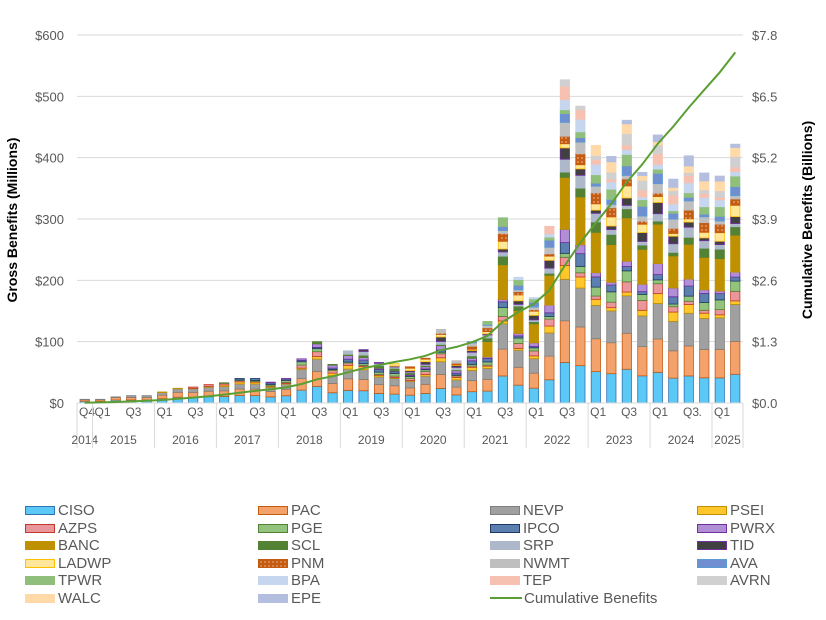  Describe the element at coordinates (642, 228) in the screenshot. I see `bar-segment-ladwp` at that location.